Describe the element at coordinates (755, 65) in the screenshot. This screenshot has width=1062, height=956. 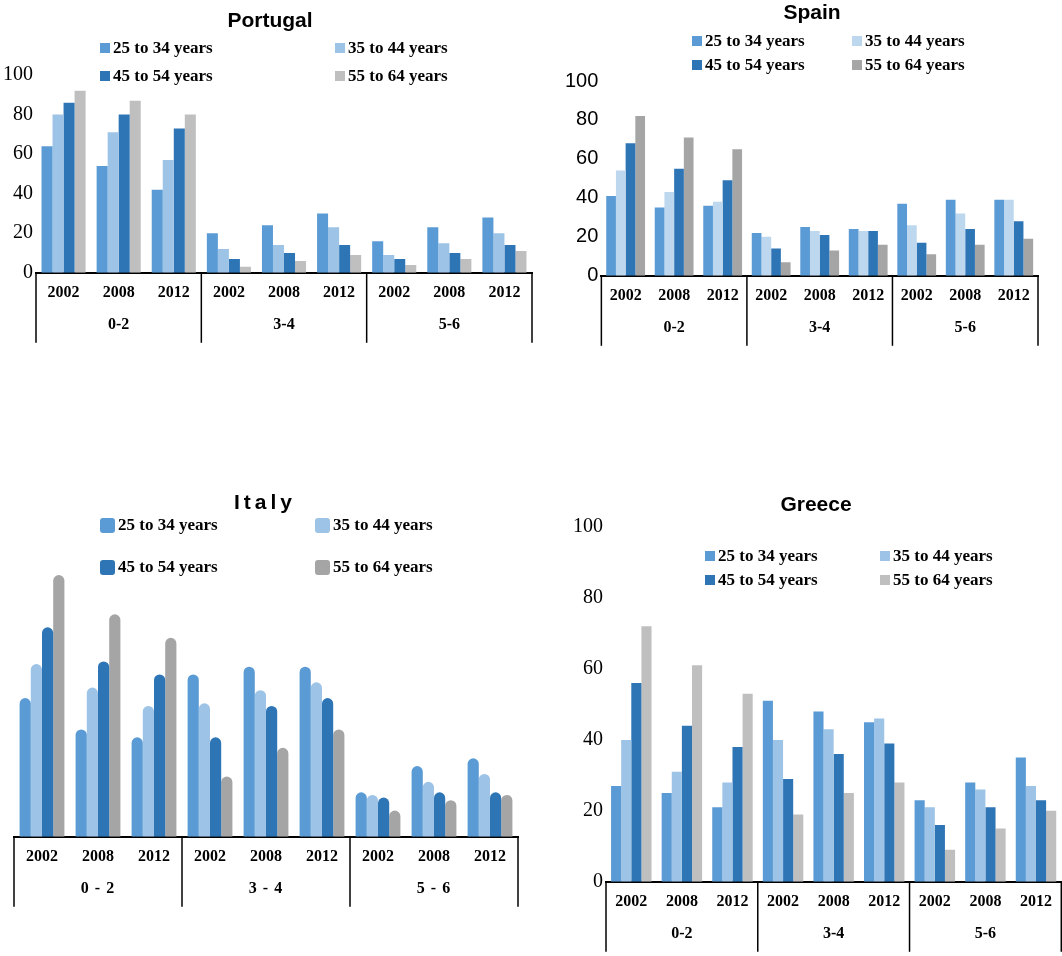
I see `legend-label: 45 to 54 years` at that location.